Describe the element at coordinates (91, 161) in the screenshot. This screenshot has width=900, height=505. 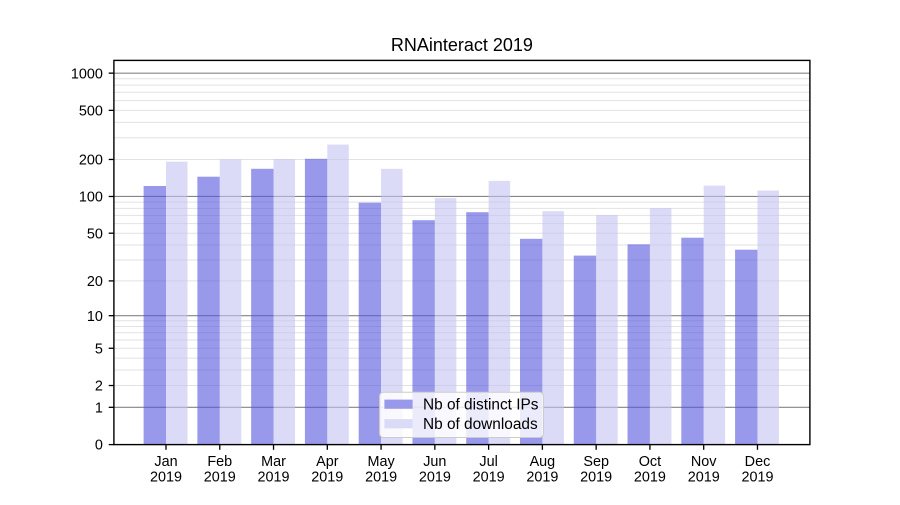
I see `svg-text: 200` at that location.